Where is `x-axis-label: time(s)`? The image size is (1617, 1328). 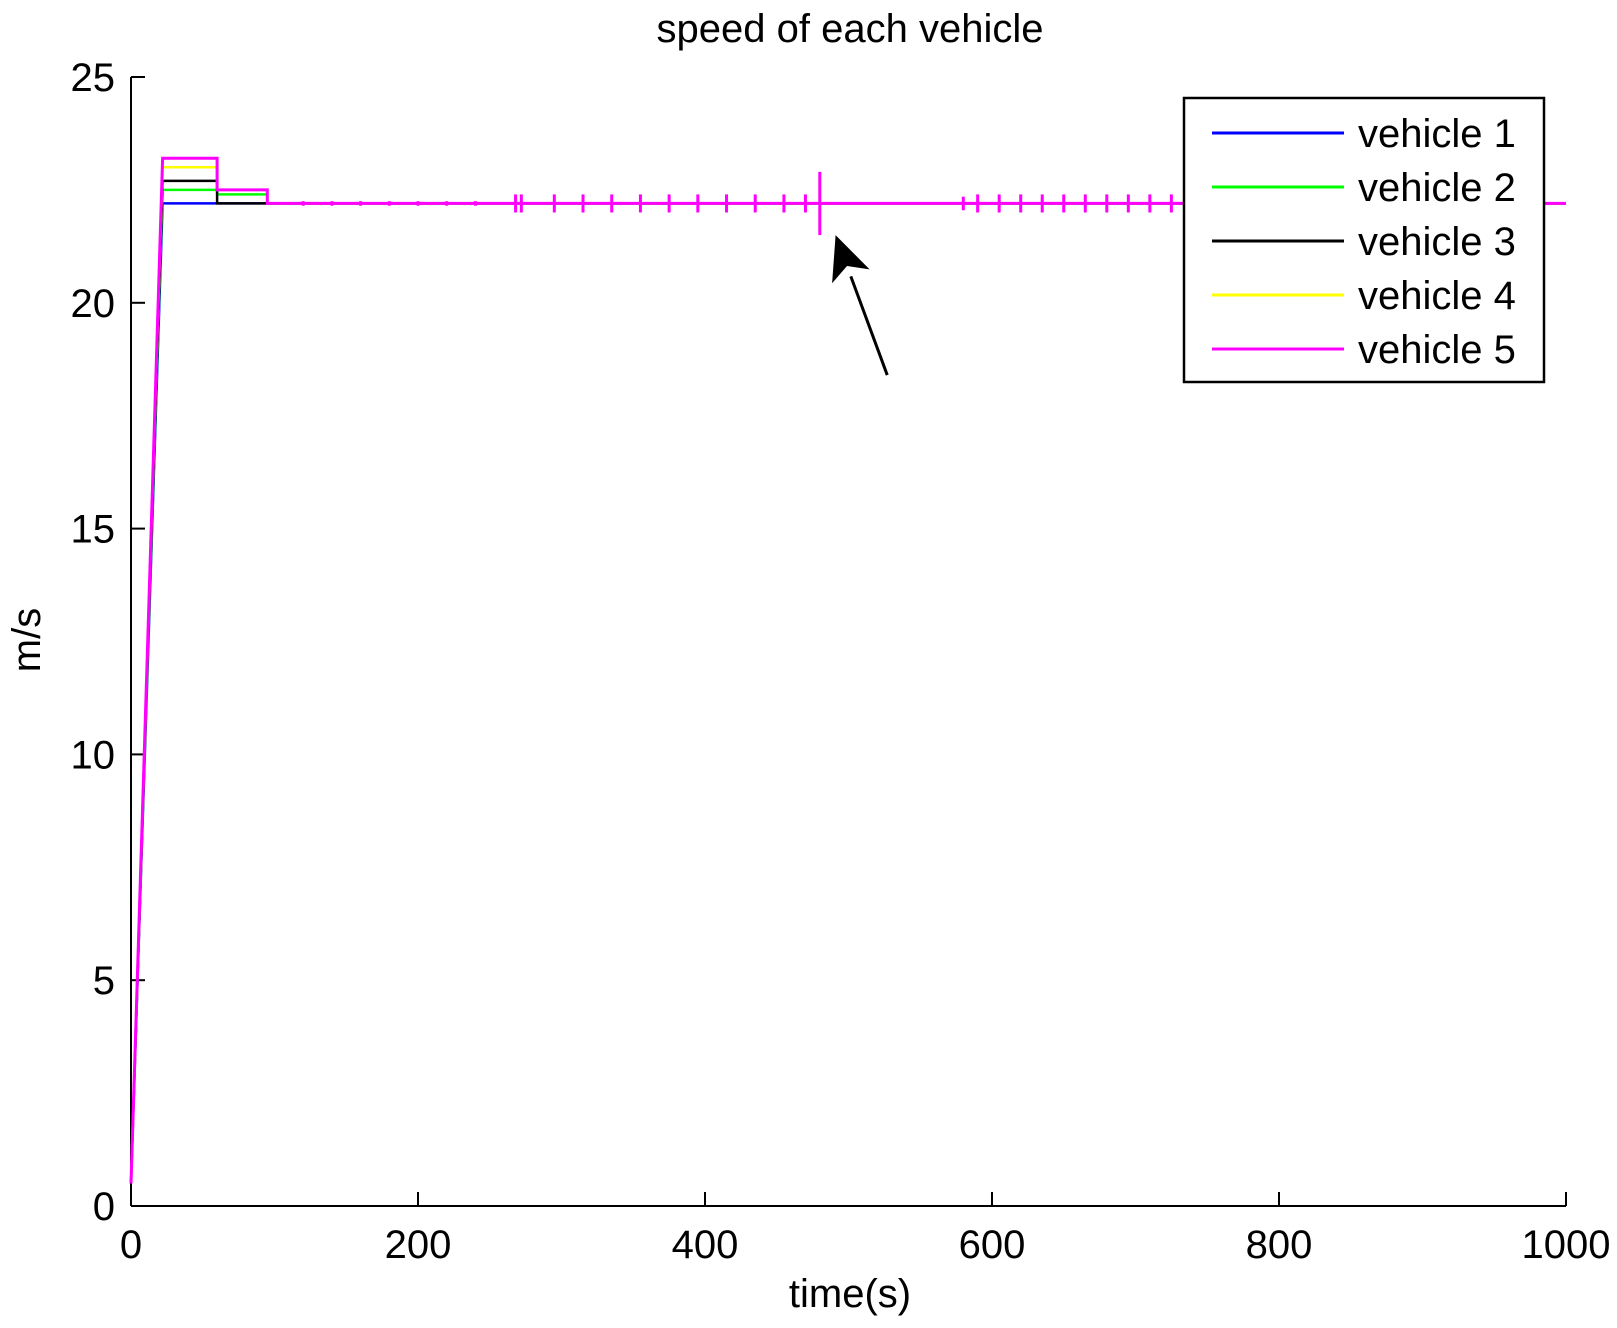 x-axis-label: time(s) is located at coordinates (850, 1294).